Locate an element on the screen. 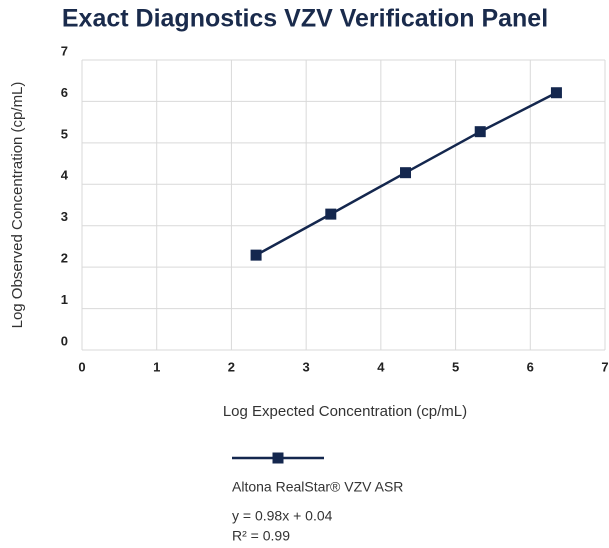 Image resolution: width=609 pixels, height=548 pixels. y-axis-label: Log Observed Concentration (cp/mL) is located at coordinates (17, 205).